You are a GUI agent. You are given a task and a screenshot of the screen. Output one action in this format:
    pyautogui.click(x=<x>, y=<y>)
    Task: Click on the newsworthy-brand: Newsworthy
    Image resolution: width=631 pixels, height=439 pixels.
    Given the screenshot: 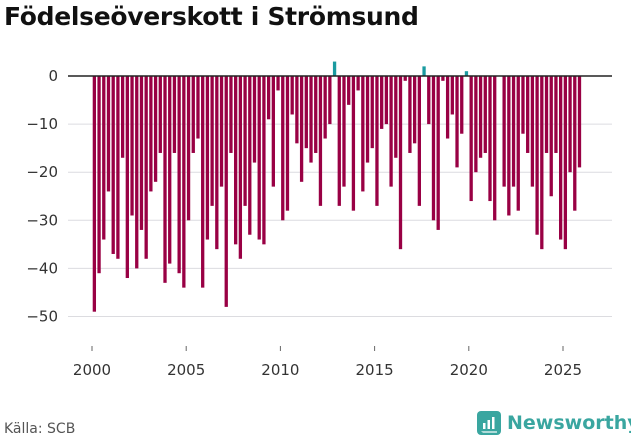 What is the action you would take?
    pyautogui.click(x=554, y=423)
    